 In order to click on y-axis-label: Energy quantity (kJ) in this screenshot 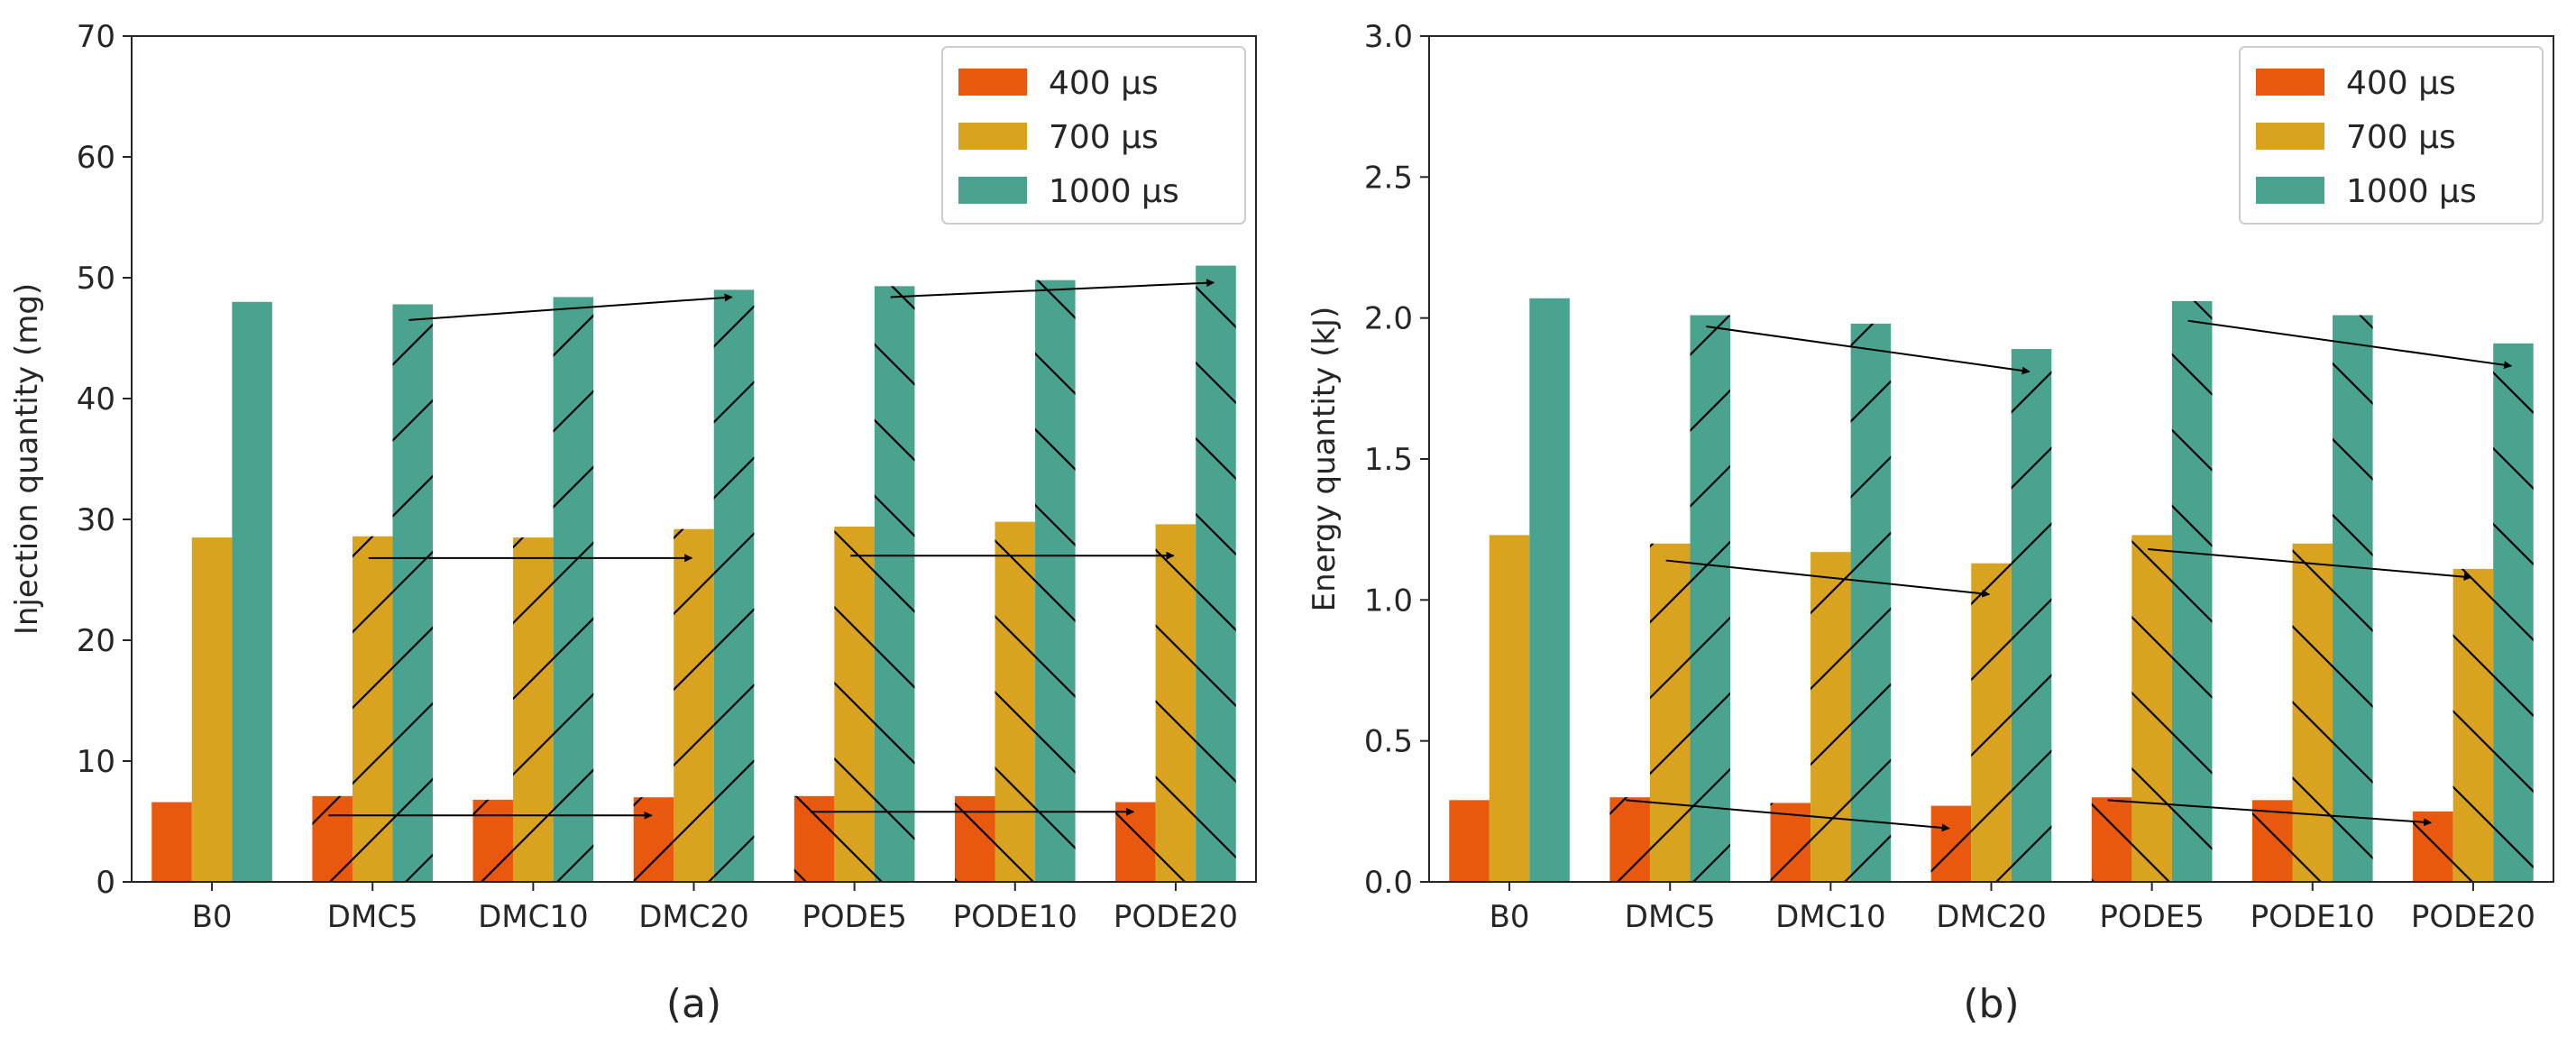, I will do `click(1324, 459)`.